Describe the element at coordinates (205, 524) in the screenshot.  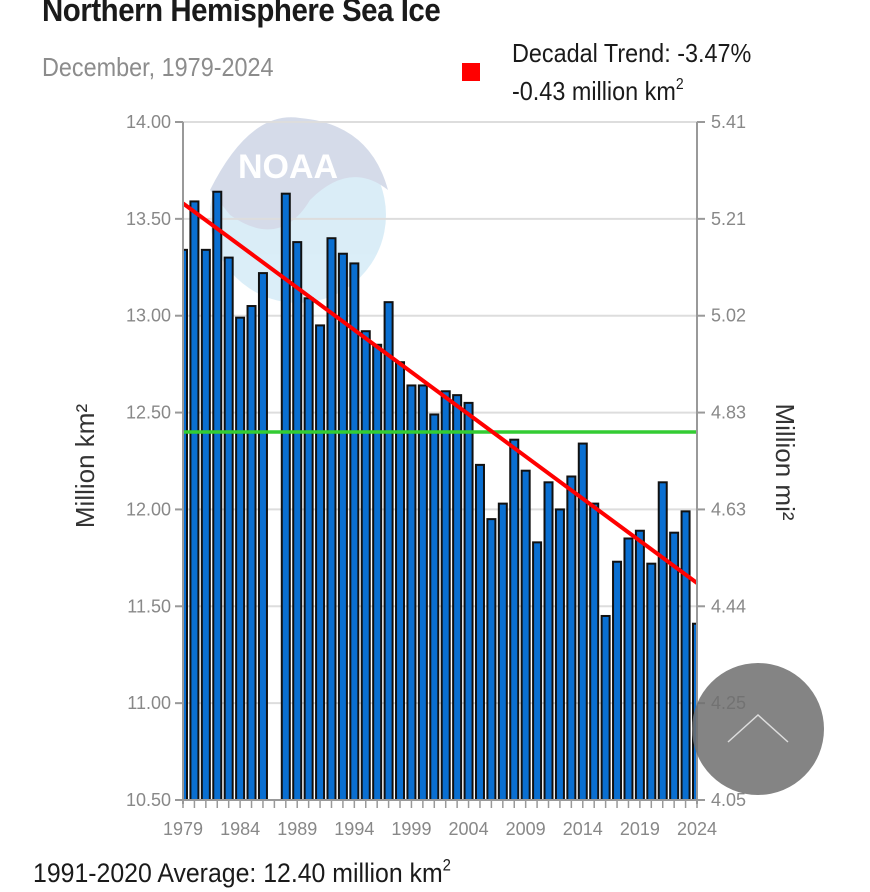
I see `bar-1981` at that location.